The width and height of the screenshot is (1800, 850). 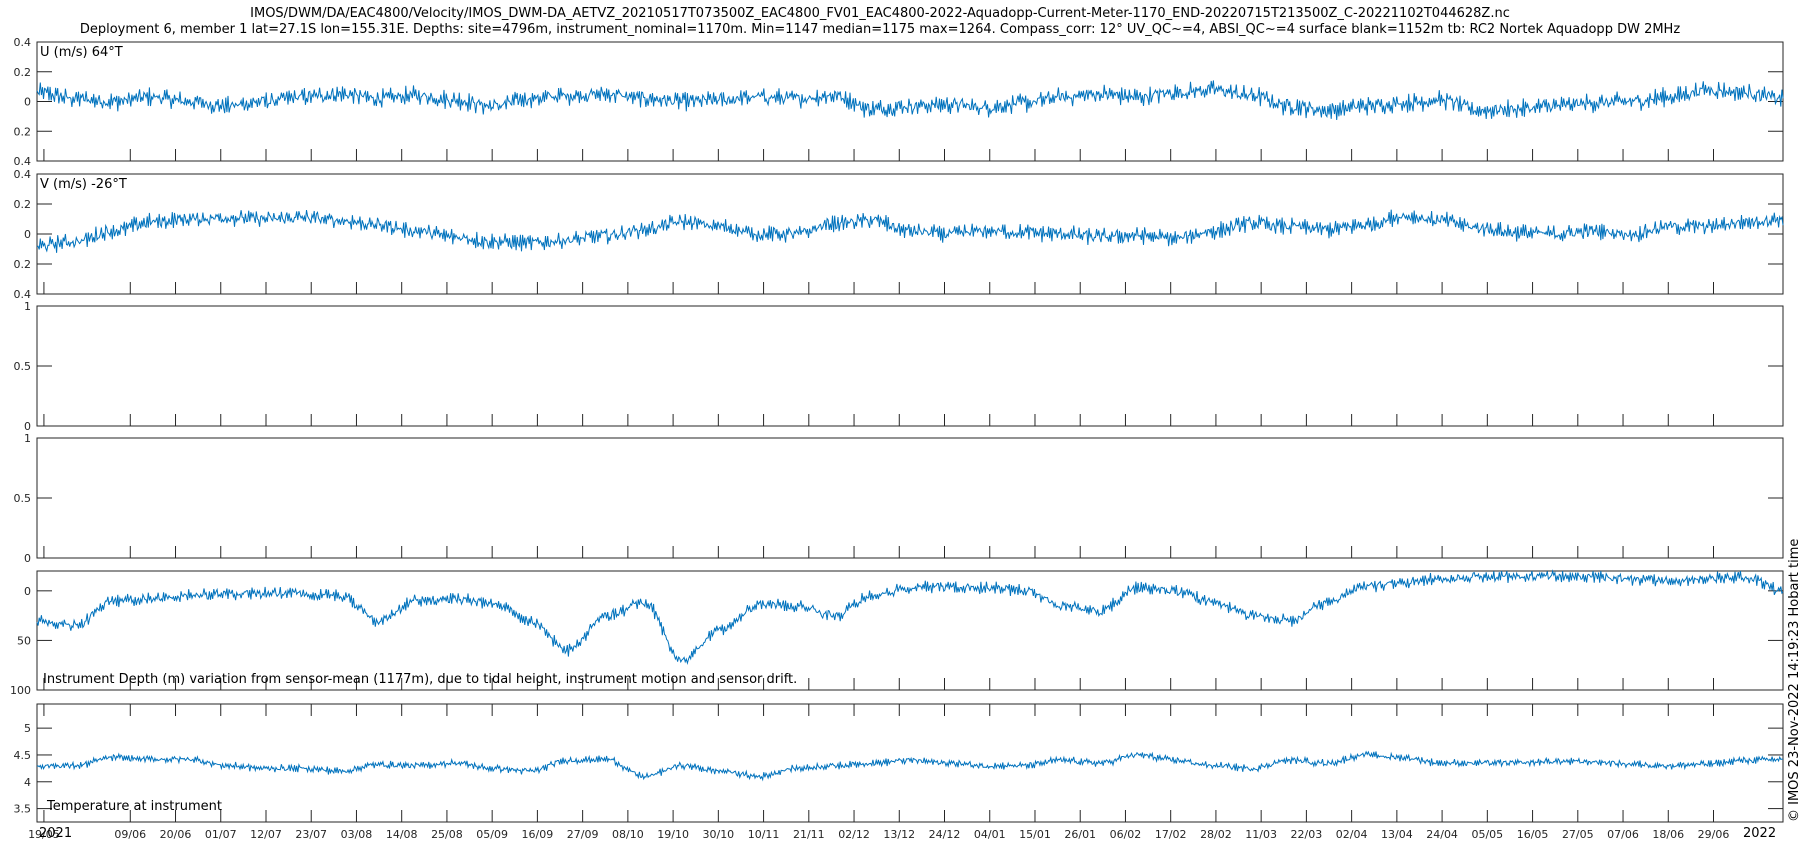 What do you see at coordinates (673, 834) in the screenshot?
I see `x-tick-label: 19/10` at bounding box center [673, 834].